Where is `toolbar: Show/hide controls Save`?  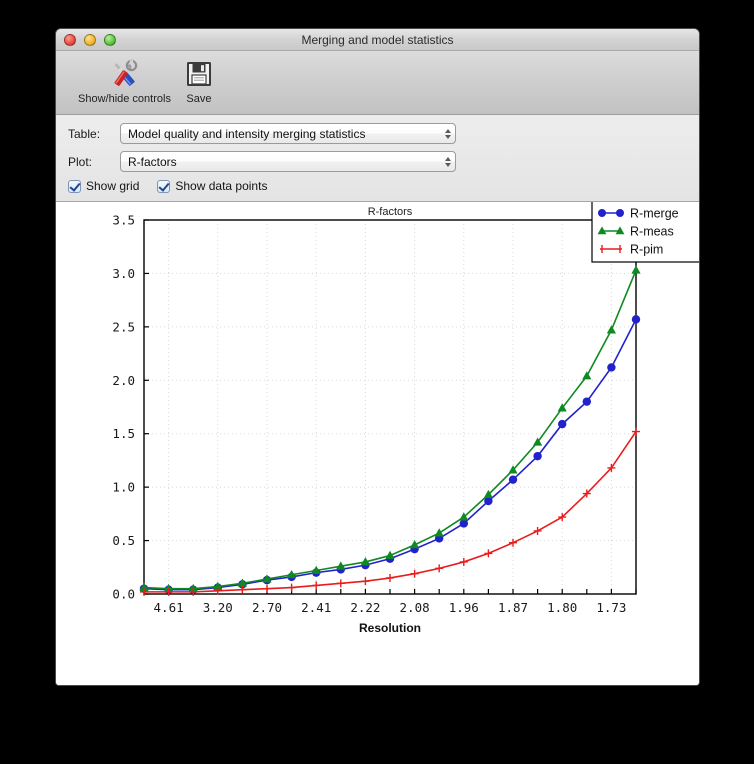 toolbar: Show/hide controls Save is located at coordinates (377, 83).